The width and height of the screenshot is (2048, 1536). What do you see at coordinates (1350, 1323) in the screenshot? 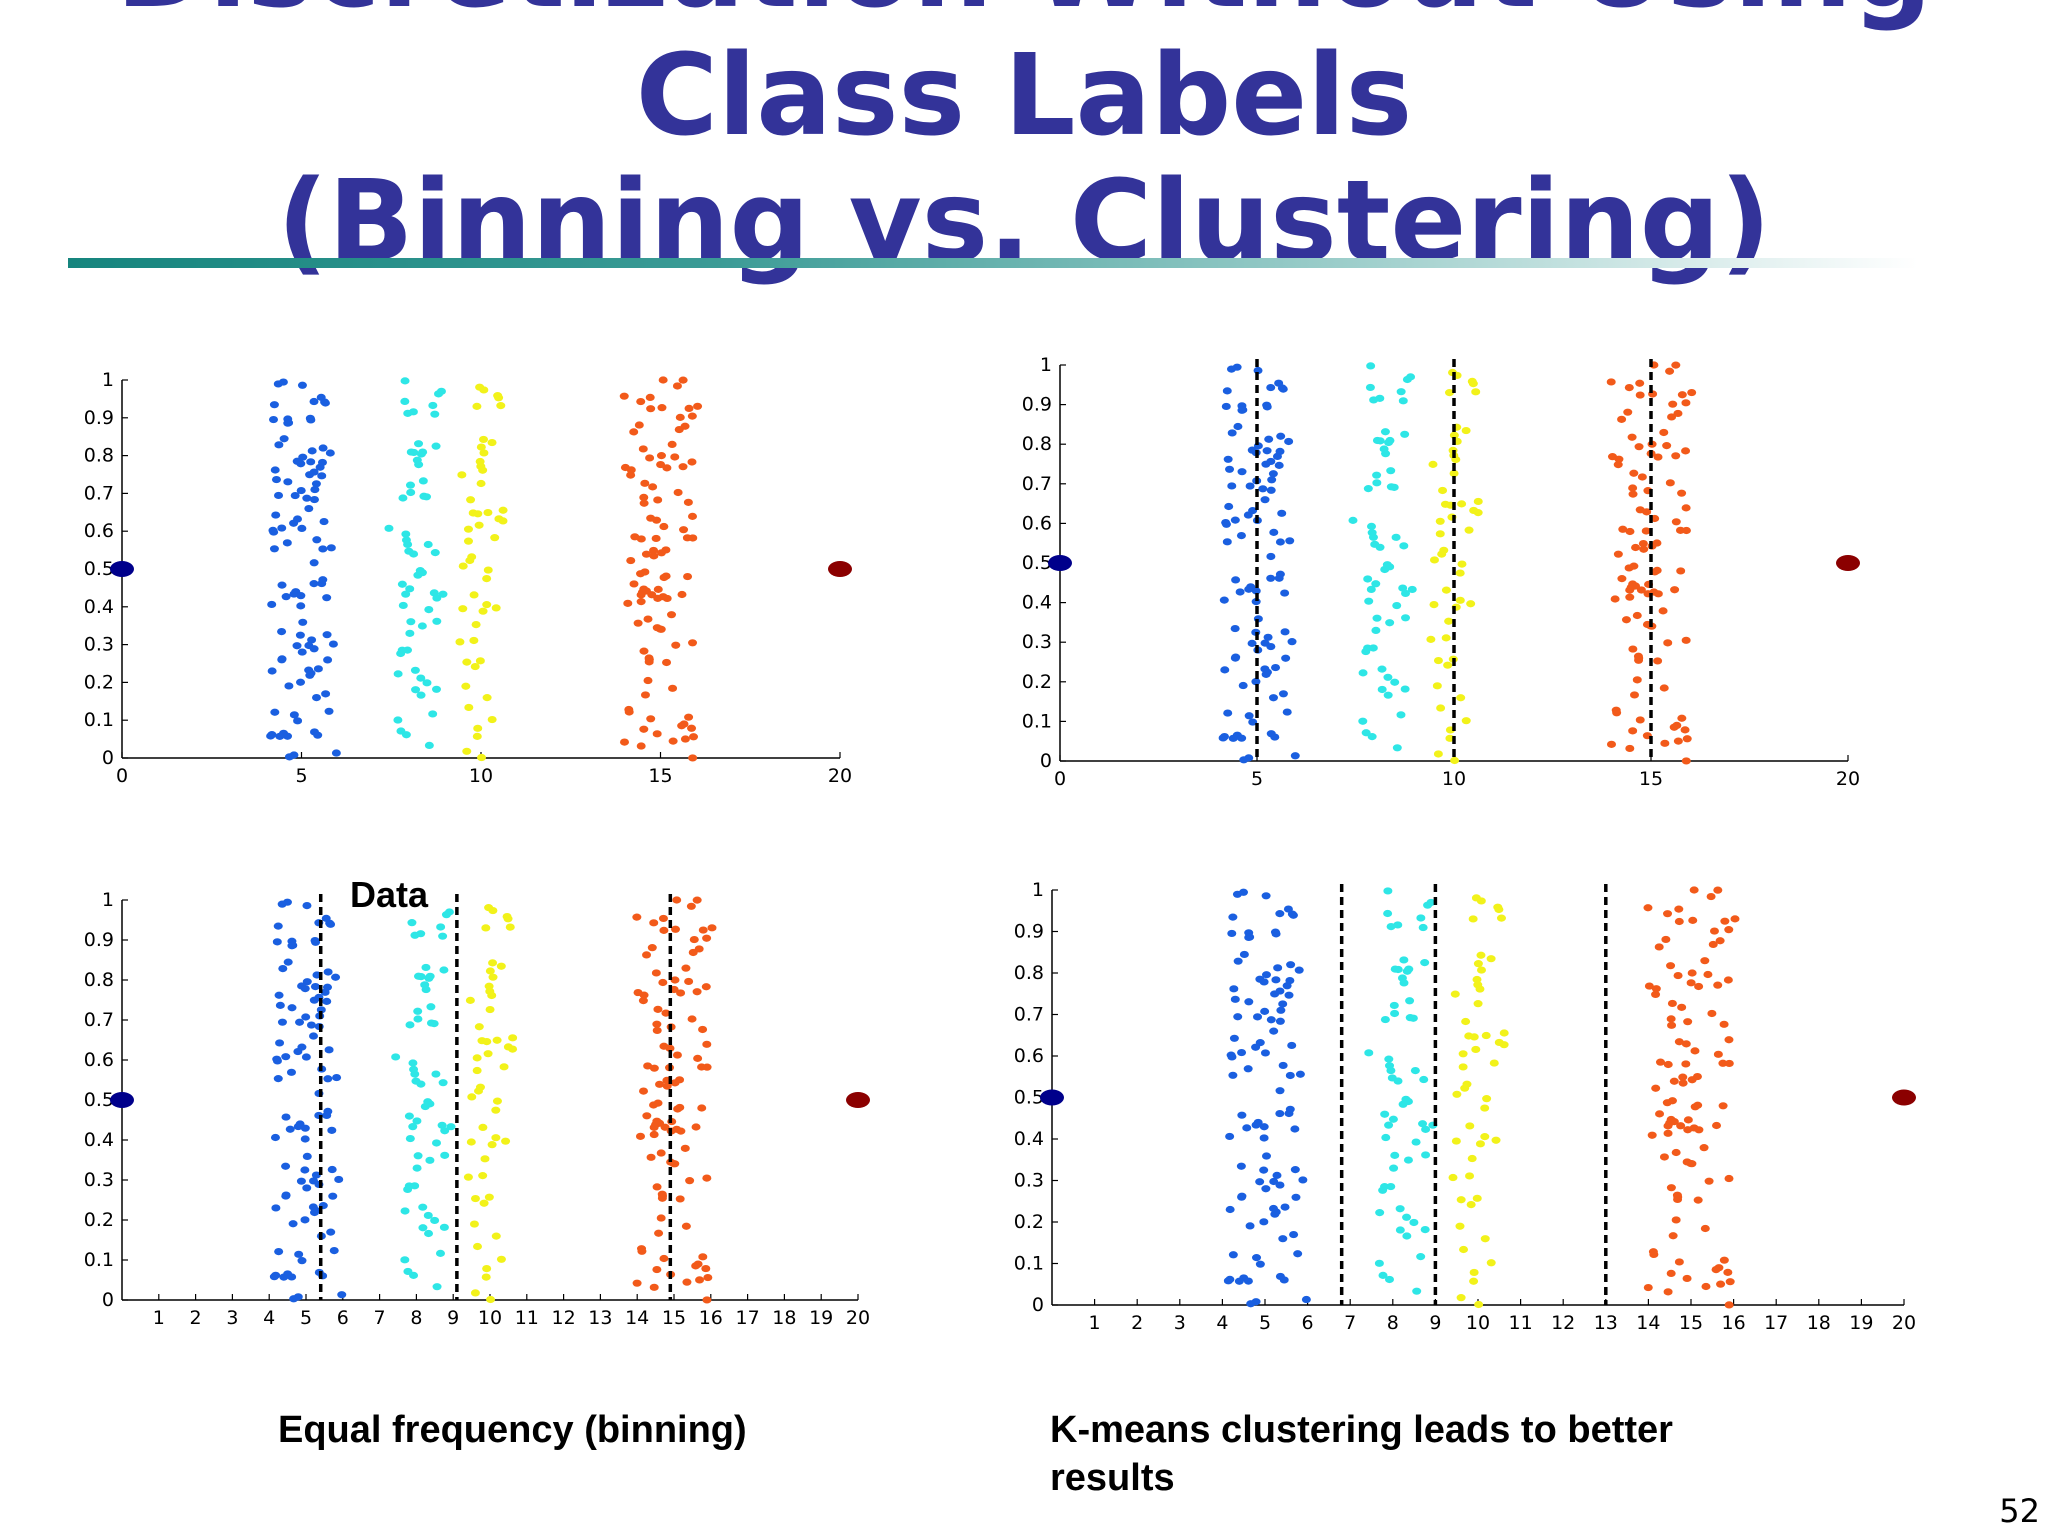
I see `x-tick-label: 7` at bounding box center [1350, 1323].